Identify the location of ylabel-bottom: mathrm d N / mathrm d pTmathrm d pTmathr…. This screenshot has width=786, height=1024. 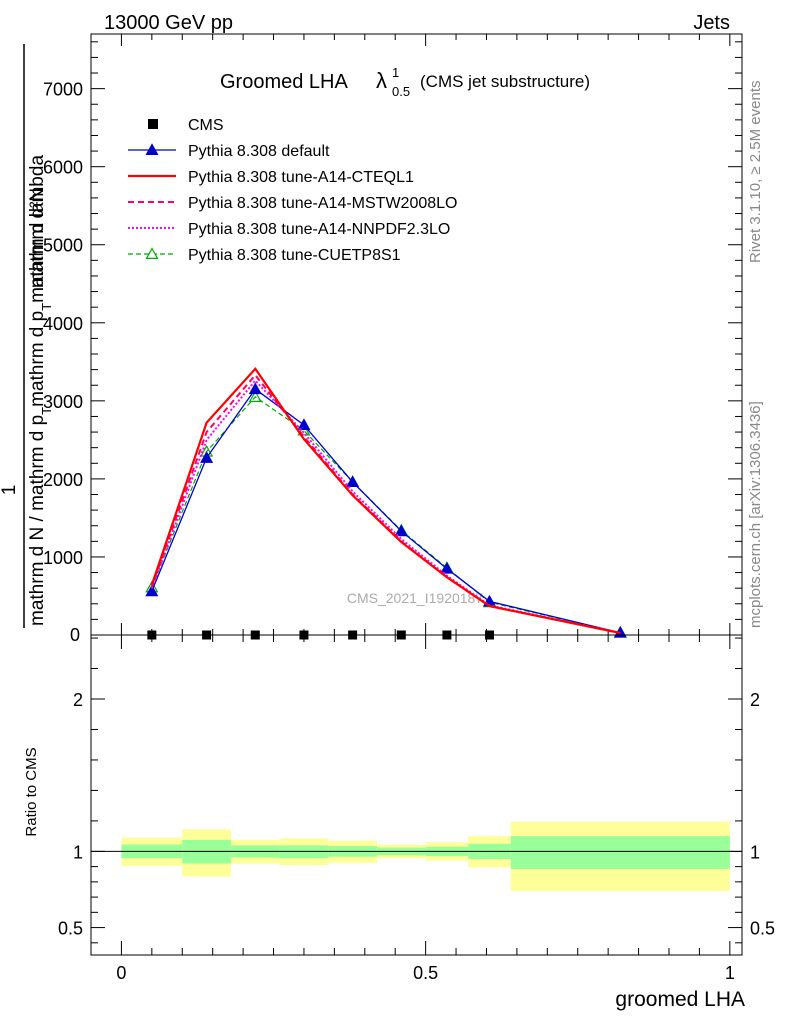
(40, 390).